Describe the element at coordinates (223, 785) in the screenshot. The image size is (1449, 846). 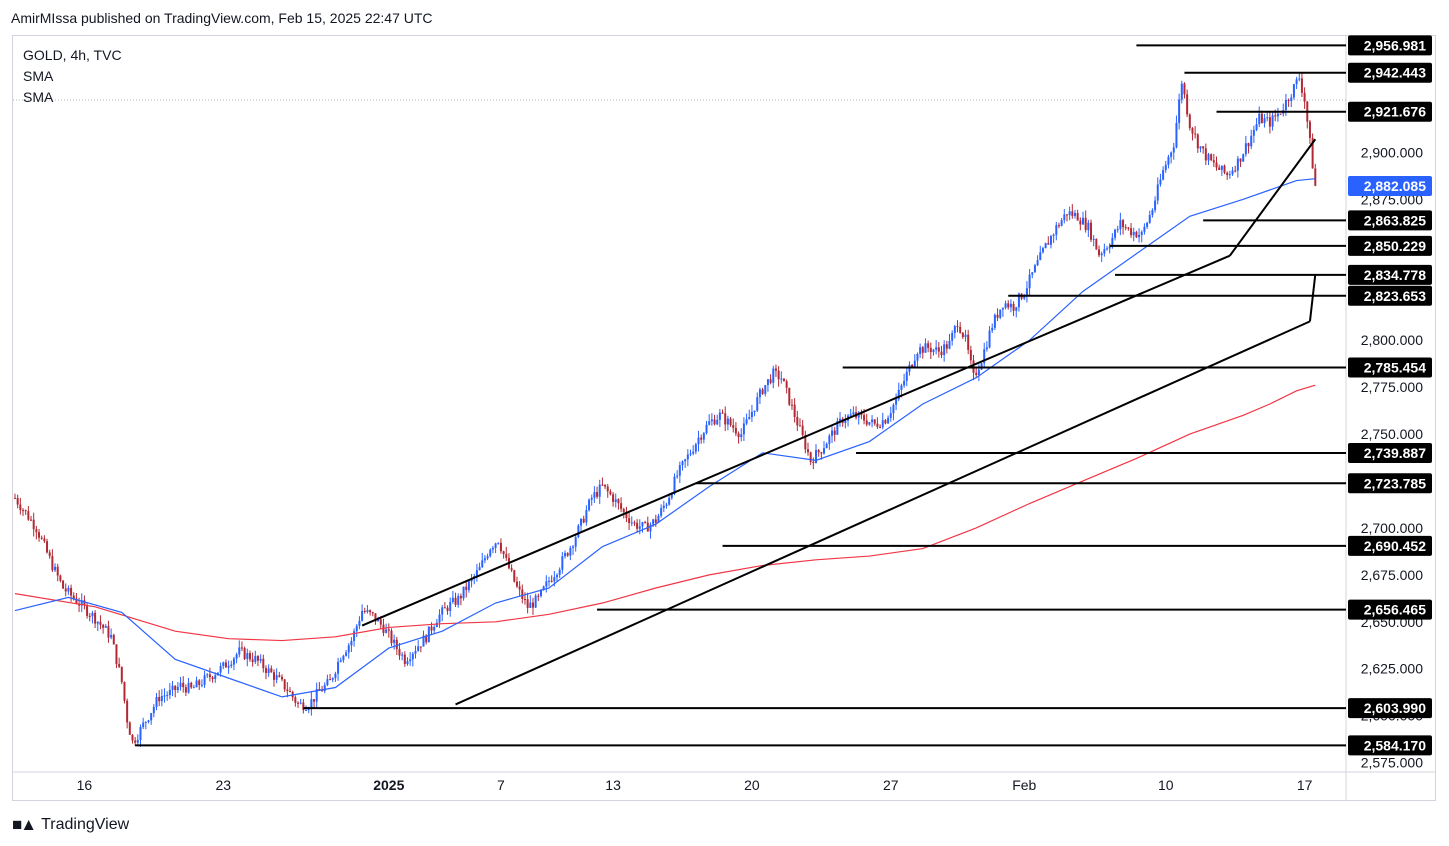
I see `x-tick-label: 23` at that location.